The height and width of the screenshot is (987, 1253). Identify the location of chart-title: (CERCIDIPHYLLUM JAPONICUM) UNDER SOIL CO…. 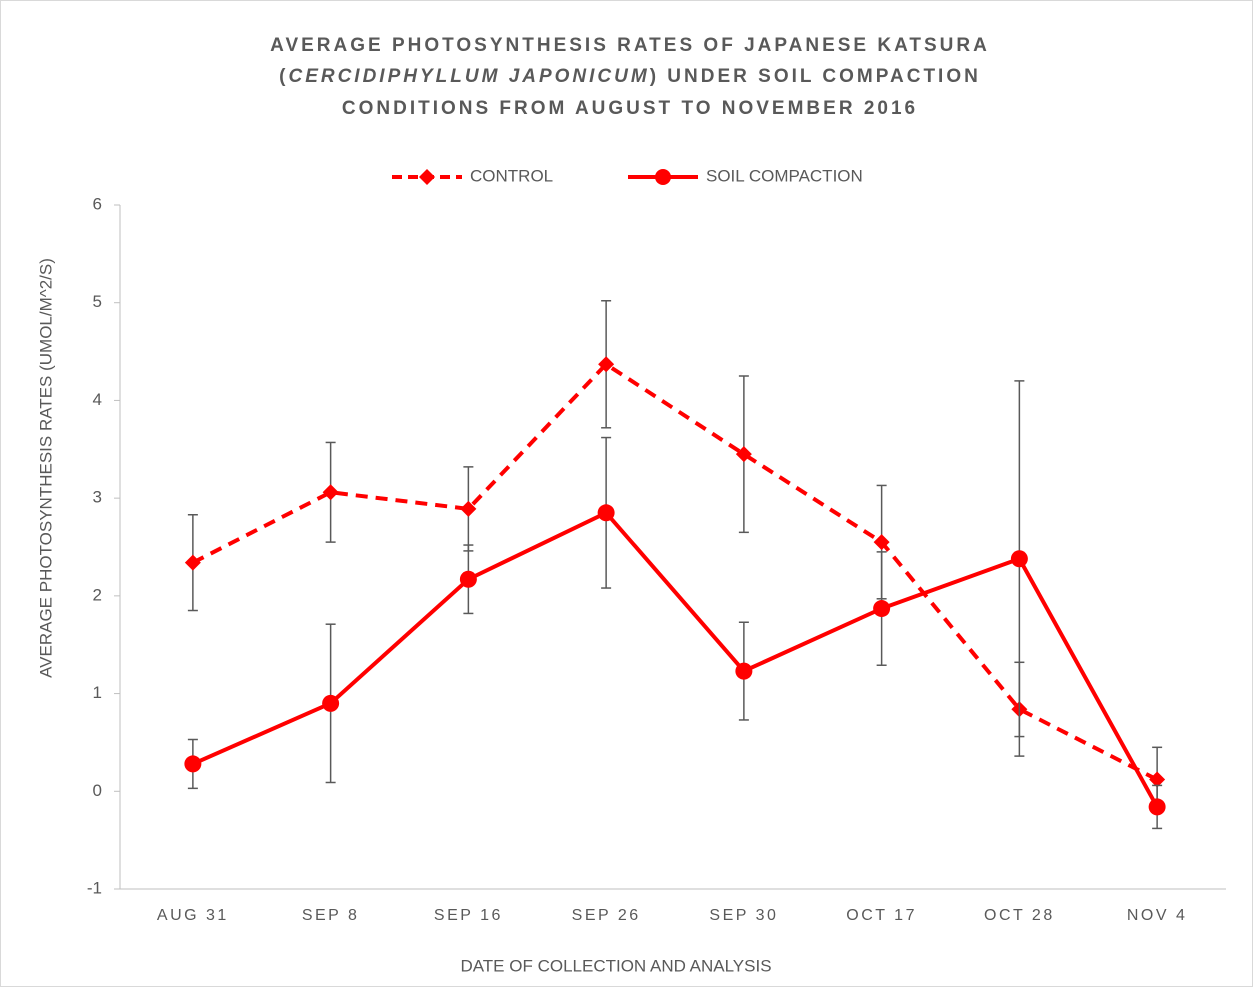
(630, 76).